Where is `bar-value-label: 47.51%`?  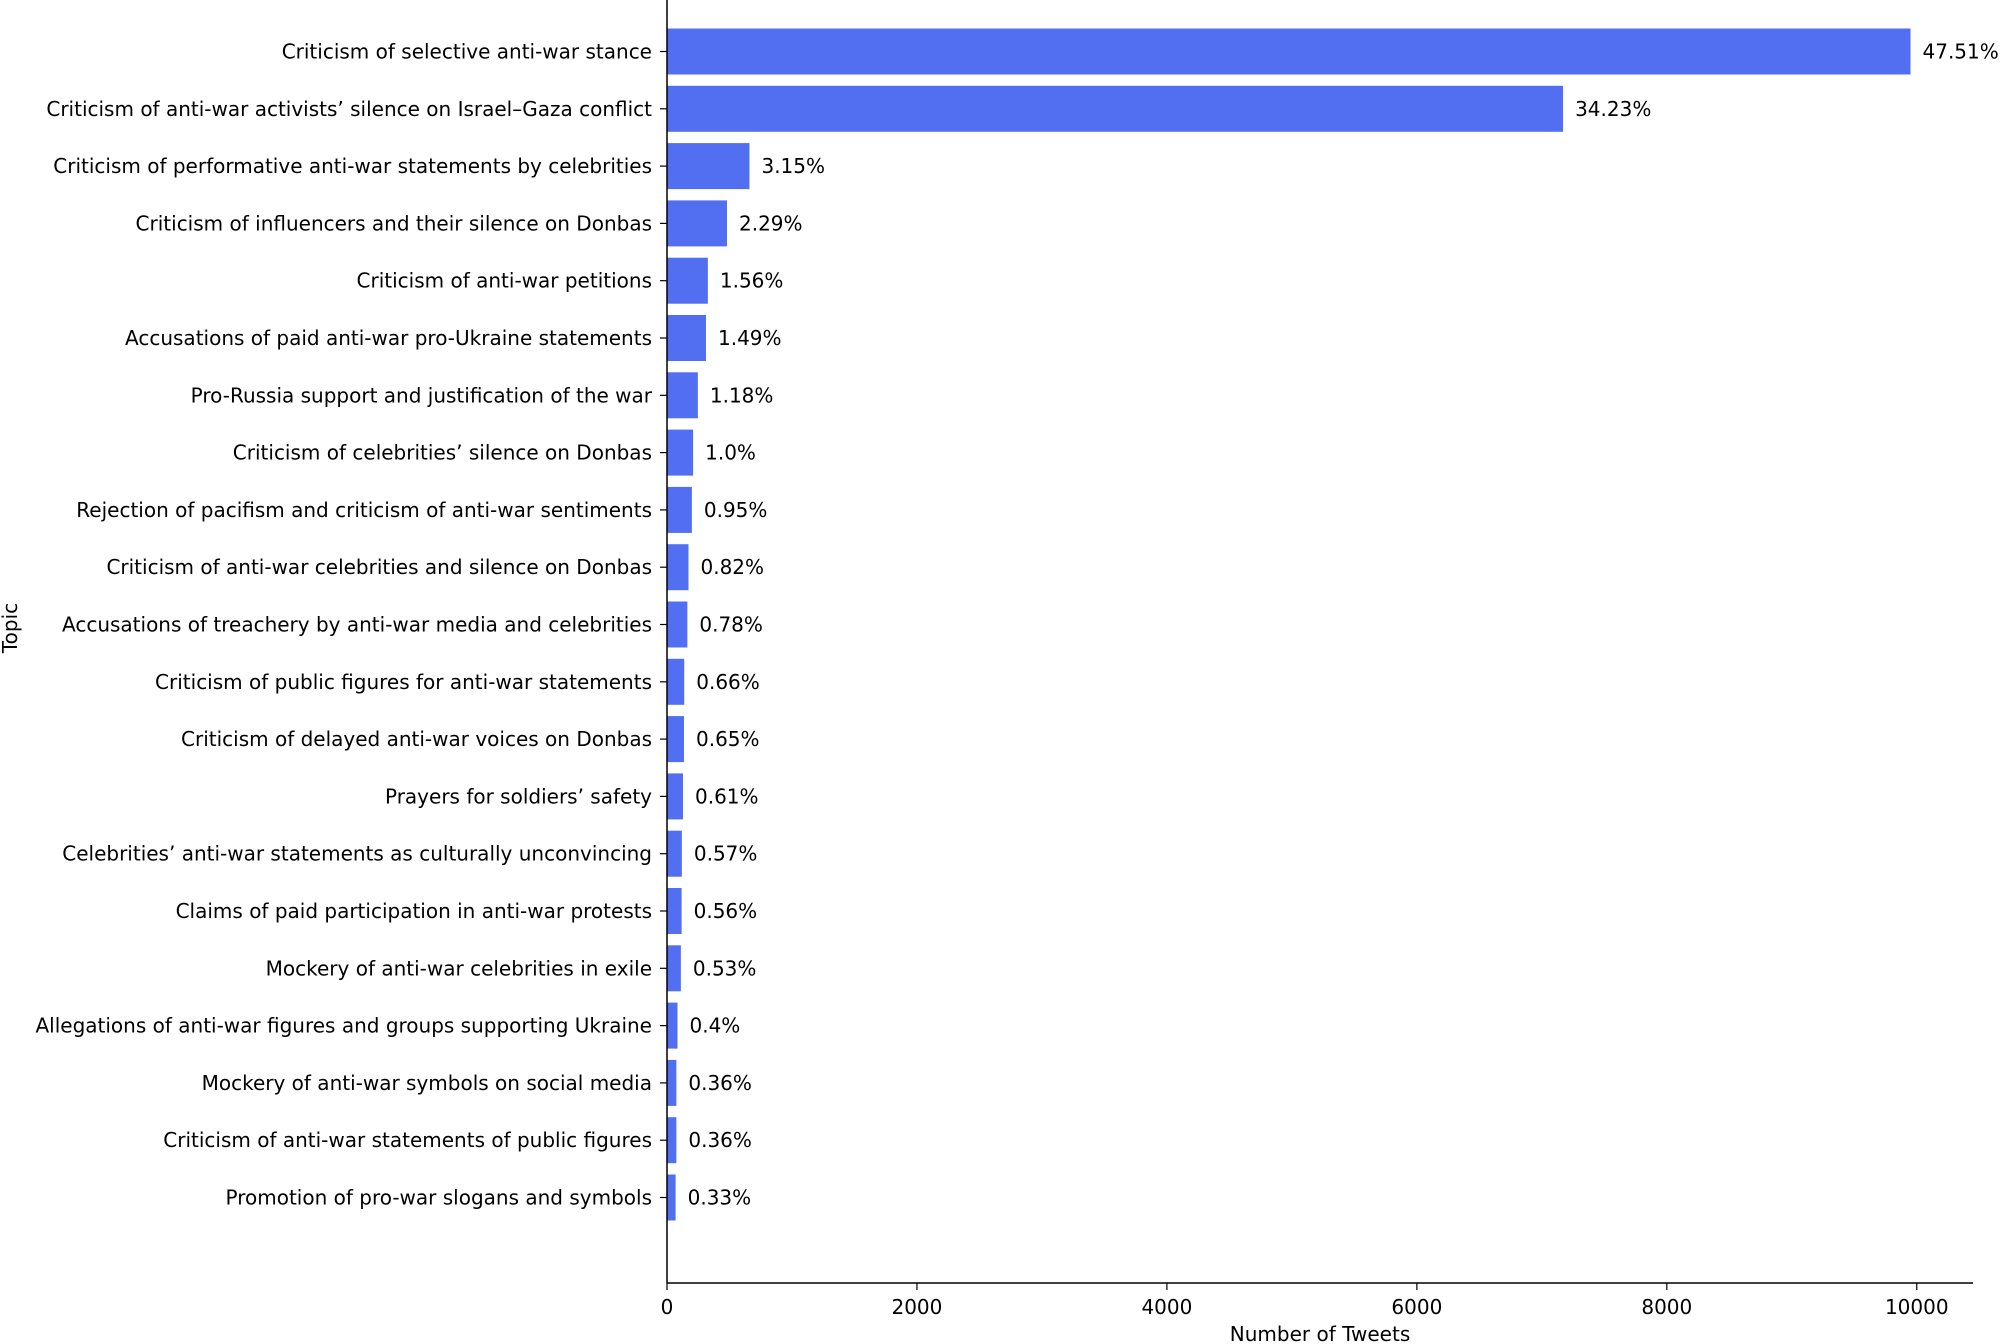
bar-value-label: 47.51% is located at coordinates (1961, 52).